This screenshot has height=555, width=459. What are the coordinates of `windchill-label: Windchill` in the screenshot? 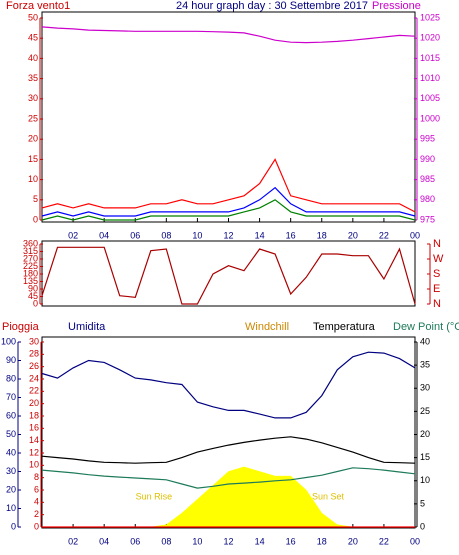 It's located at (267, 327).